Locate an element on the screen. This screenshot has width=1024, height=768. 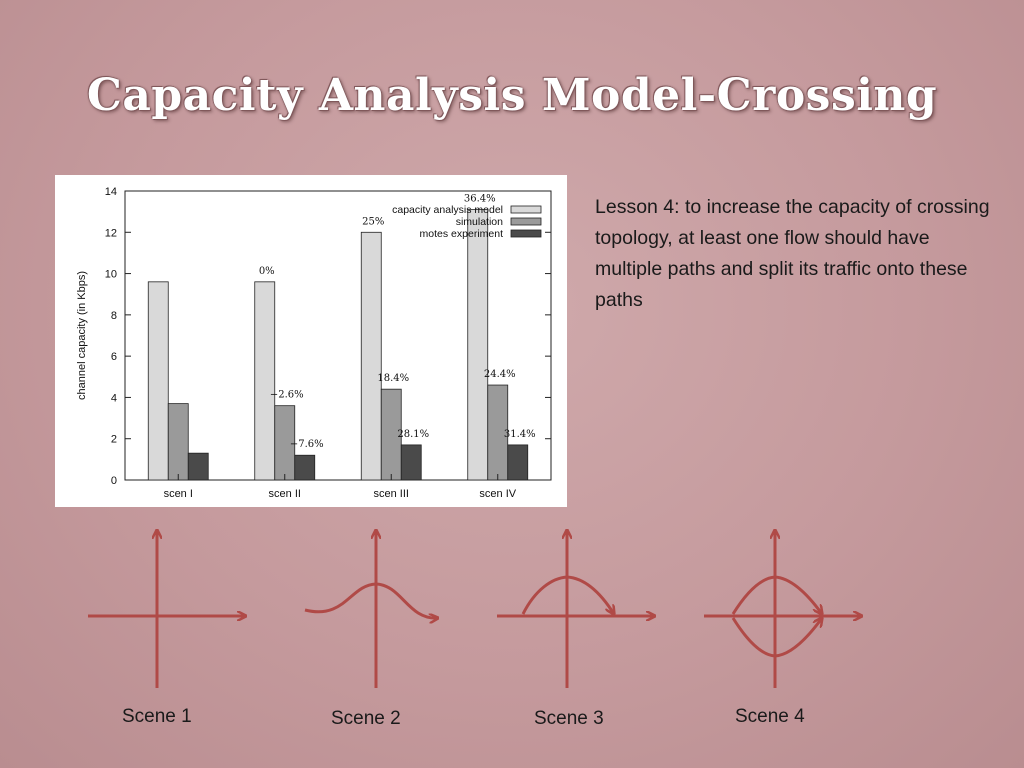
data-label: −7.6% is located at coordinates (307, 444).